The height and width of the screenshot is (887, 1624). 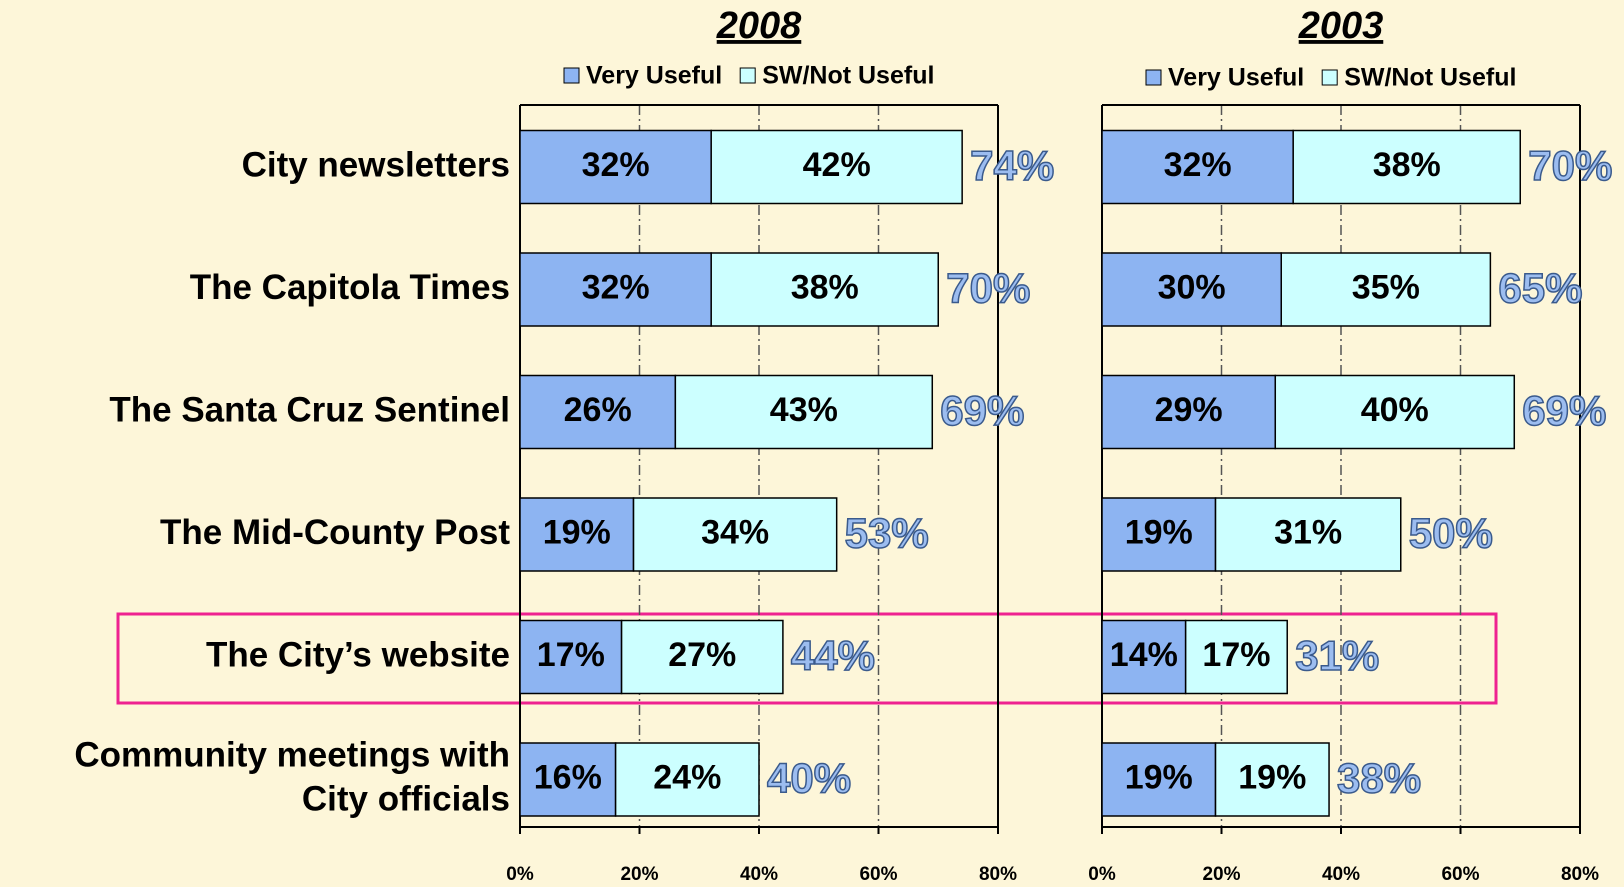 What do you see at coordinates (1192, 287) in the screenshot?
I see `value-label: 30%` at bounding box center [1192, 287].